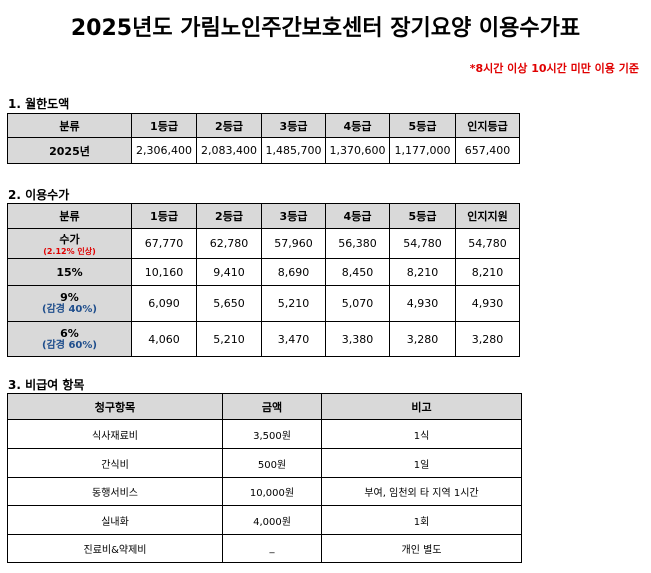 This screenshot has width=651, height=573. I want to click on row-label: 9% (감경 40%), so click(69, 303).